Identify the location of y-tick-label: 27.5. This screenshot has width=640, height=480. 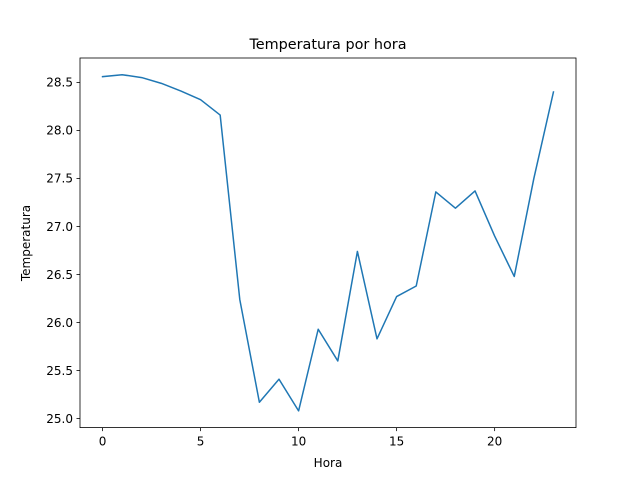
(59, 179).